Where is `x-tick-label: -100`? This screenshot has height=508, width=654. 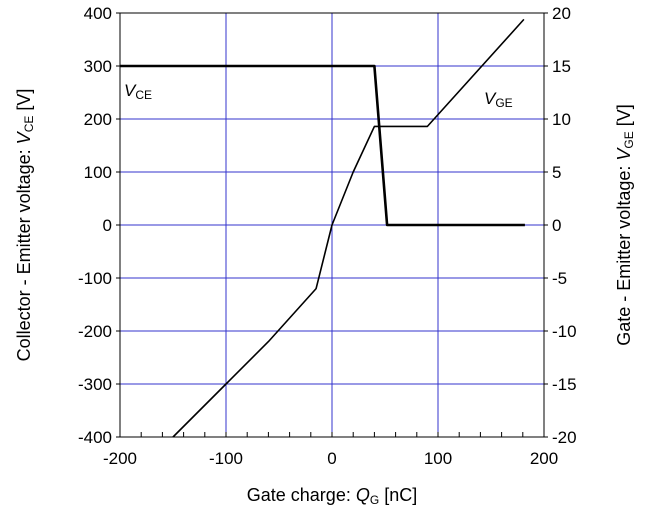
x-tick-label: -100 is located at coordinates (226, 458).